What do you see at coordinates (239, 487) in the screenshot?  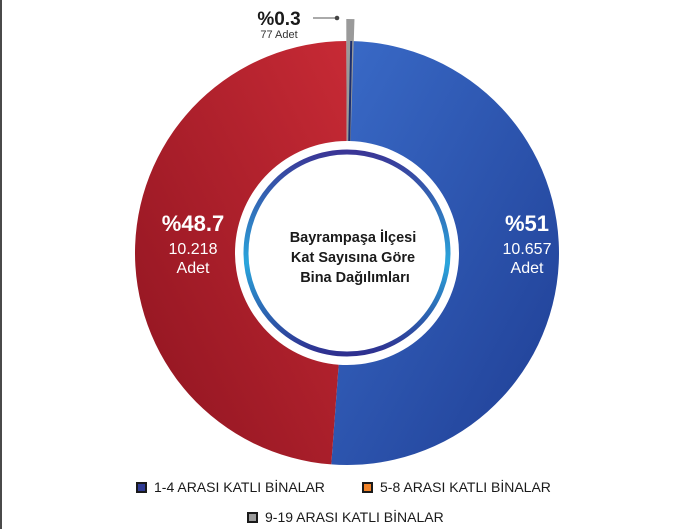 I see `legend-label-1-4: 1-4 ARASI KATLI BİNALAR` at bounding box center [239, 487].